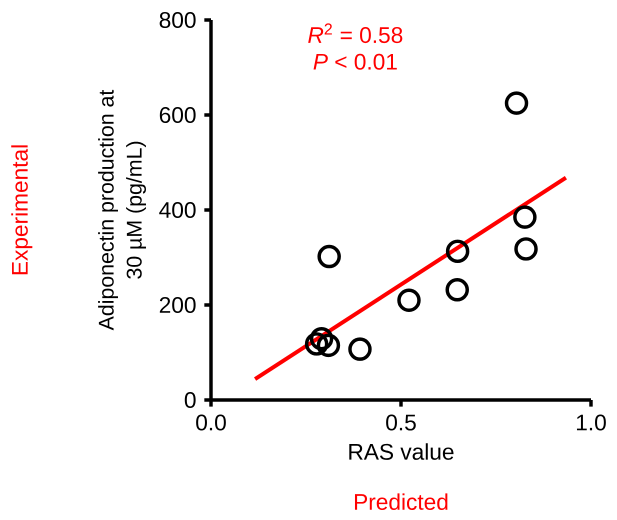 This screenshot has width=617, height=520. What do you see at coordinates (211, 422) in the screenshot?
I see `x-tick-label: 0.0` at bounding box center [211, 422].